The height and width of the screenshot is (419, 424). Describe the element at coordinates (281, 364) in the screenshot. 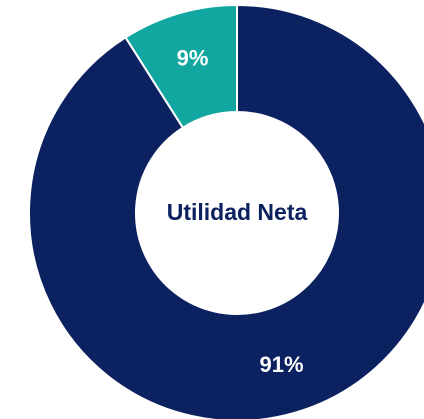

I see `data-label: 91%` at that location.